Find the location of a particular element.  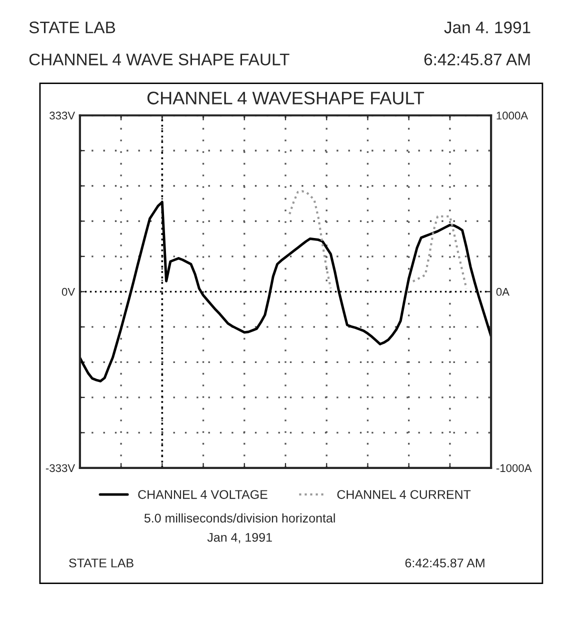

y2-tick-label: -1000A is located at coordinates (514, 468).